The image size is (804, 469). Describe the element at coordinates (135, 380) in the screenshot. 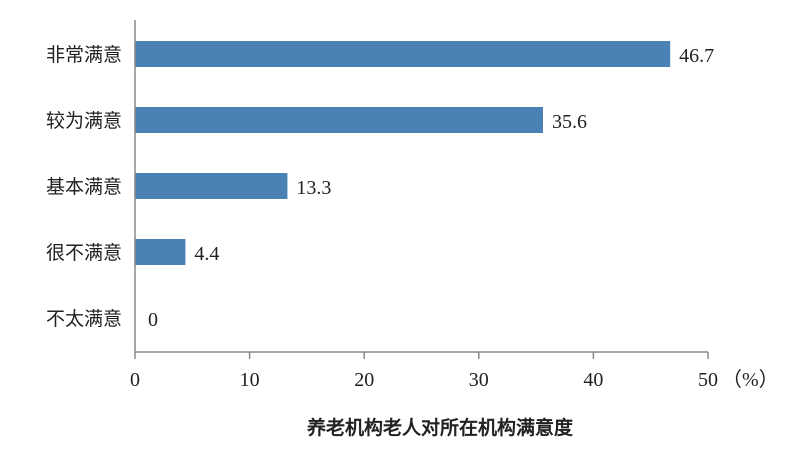

I see `x-tick-label: 0` at that location.